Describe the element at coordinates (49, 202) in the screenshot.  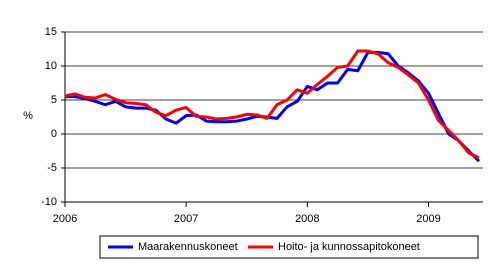
I see `y-tick-label: -10` at that location.